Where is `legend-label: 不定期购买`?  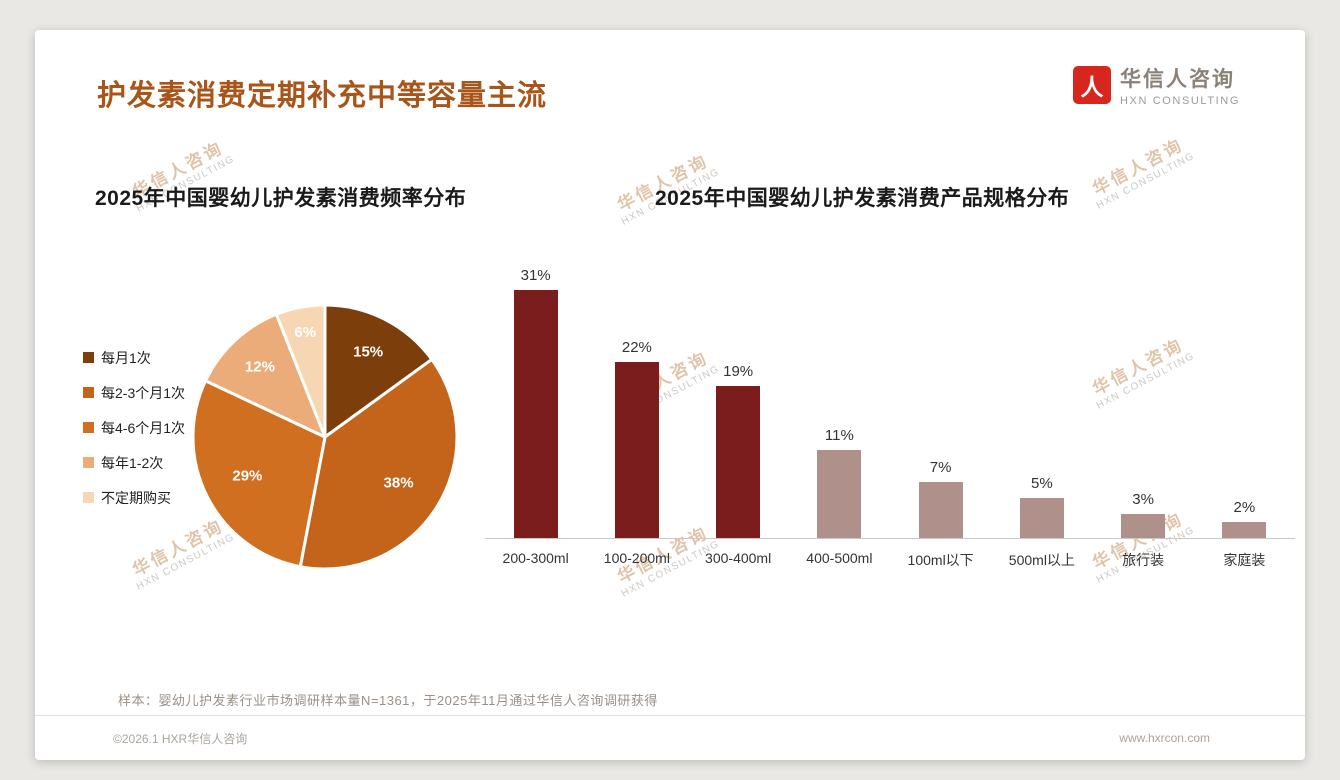
legend-label: 不定期购买 is located at coordinates (136, 497).